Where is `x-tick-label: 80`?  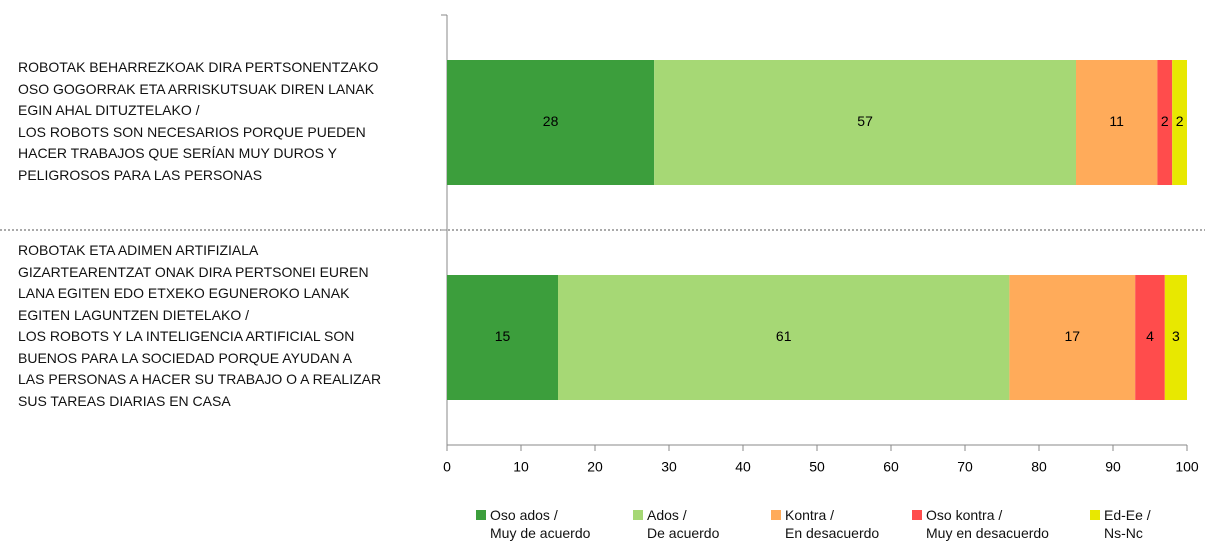 x-tick-label: 80 is located at coordinates (1039, 467).